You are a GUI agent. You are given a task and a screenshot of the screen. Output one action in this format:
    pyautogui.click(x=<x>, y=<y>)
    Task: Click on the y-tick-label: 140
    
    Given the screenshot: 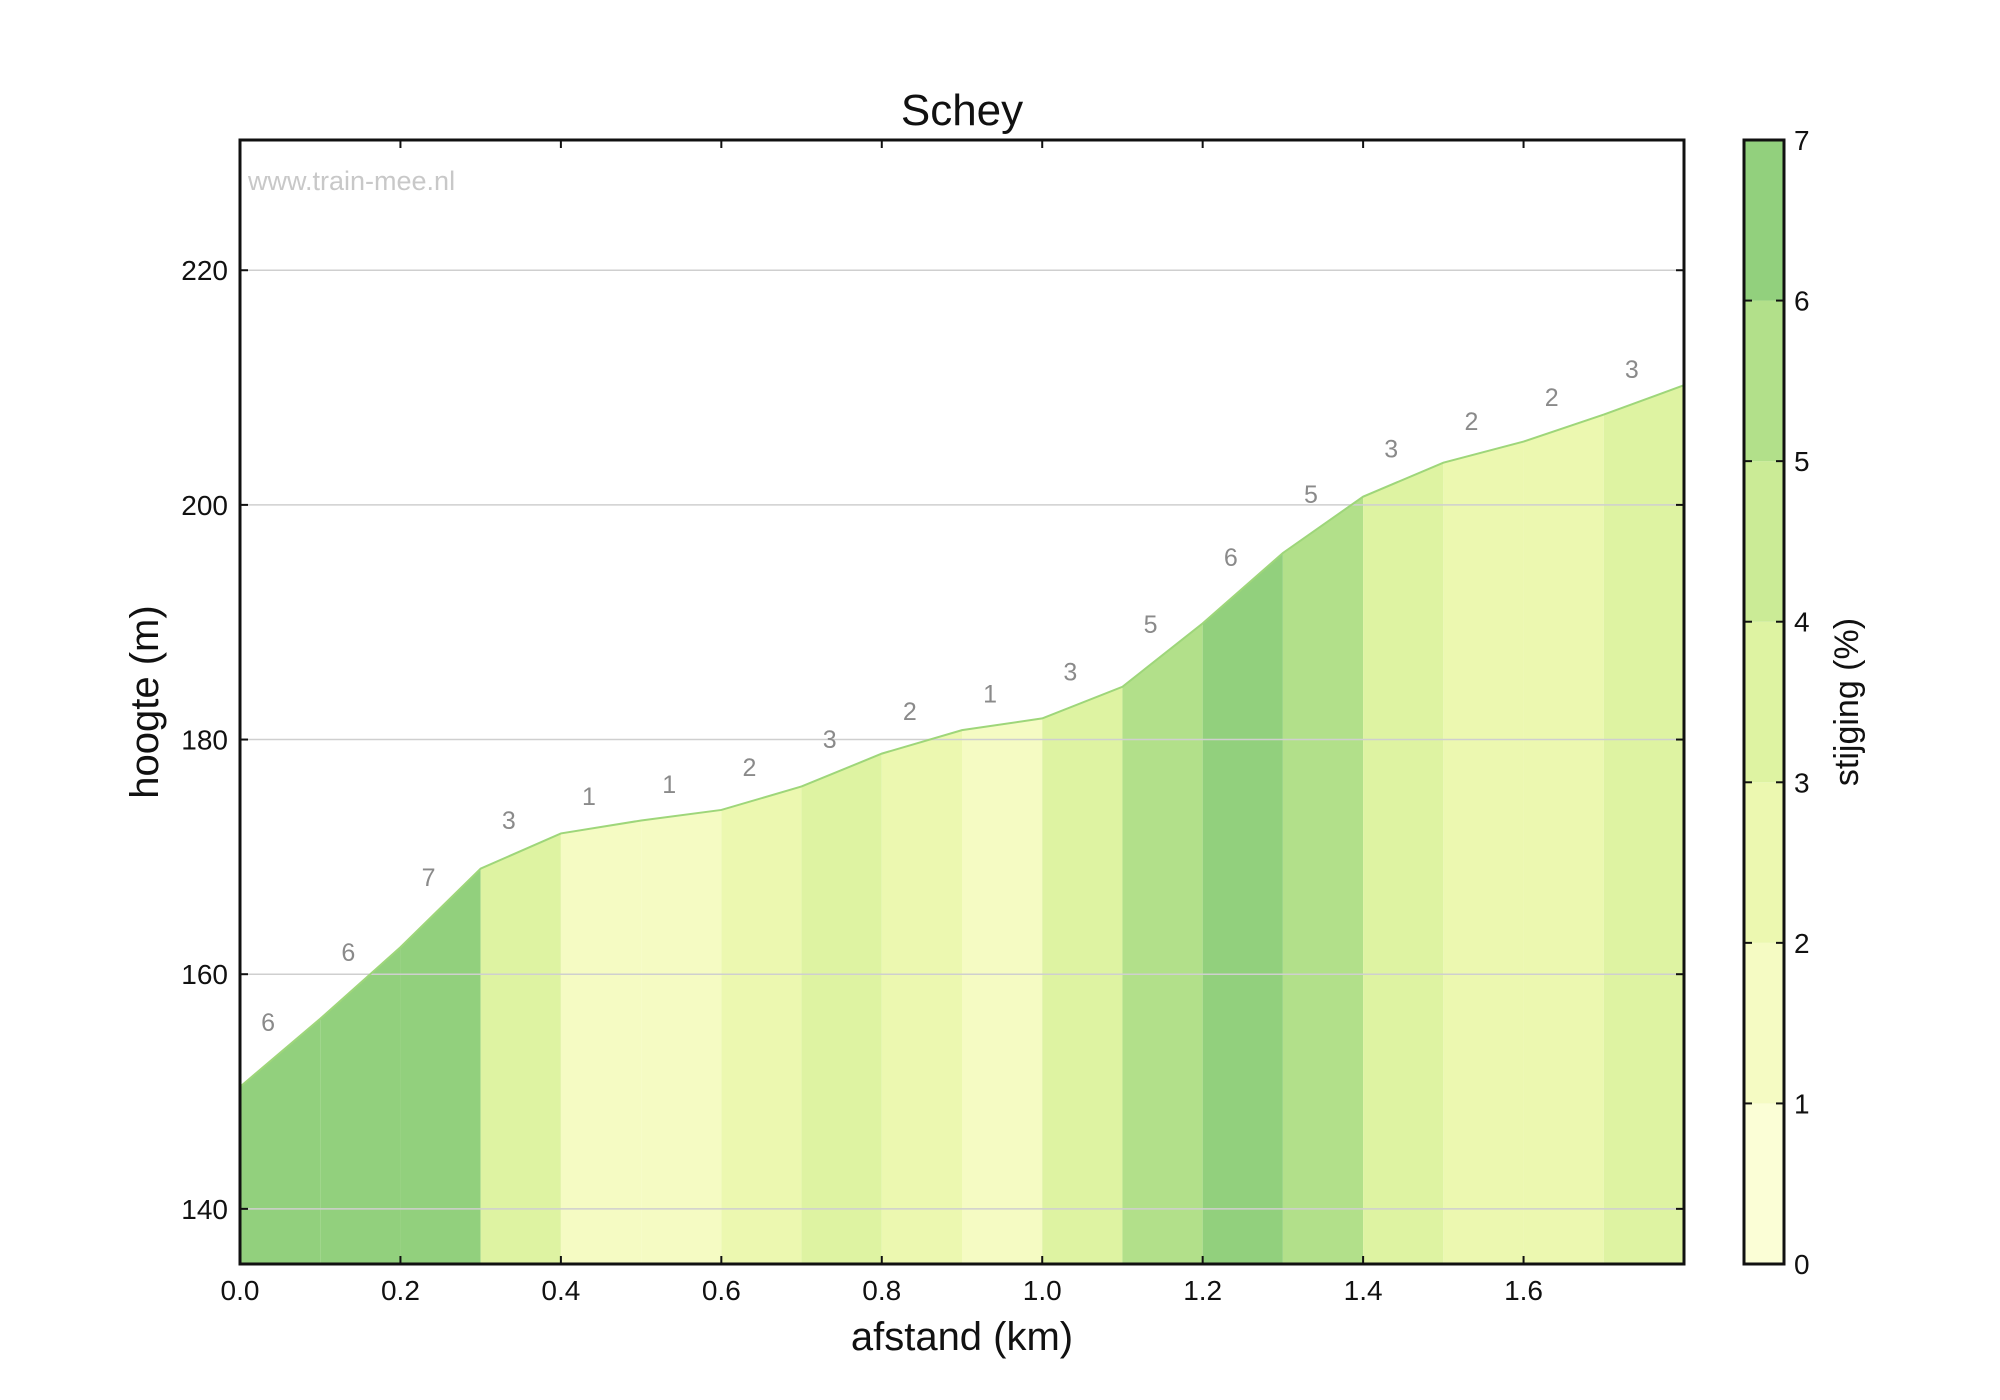 What is the action you would take?
    pyautogui.click(x=204, y=1209)
    